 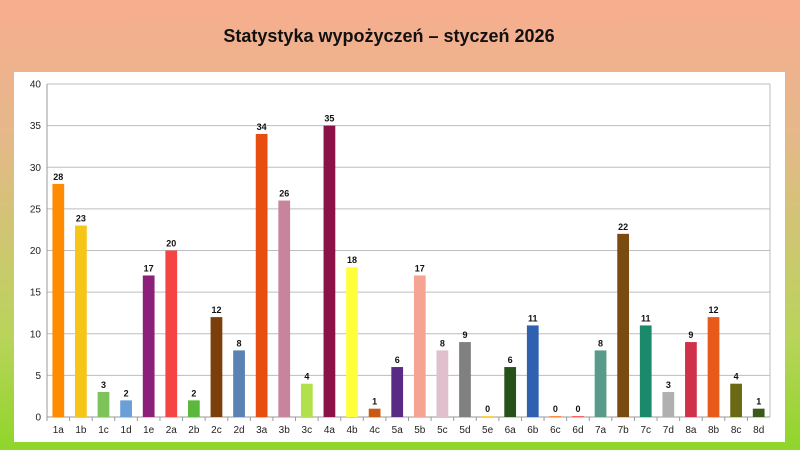 What do you see at coordinates (736, 400) in the screenshot?
I see `bar-8c` at bounding box center [736, 400].